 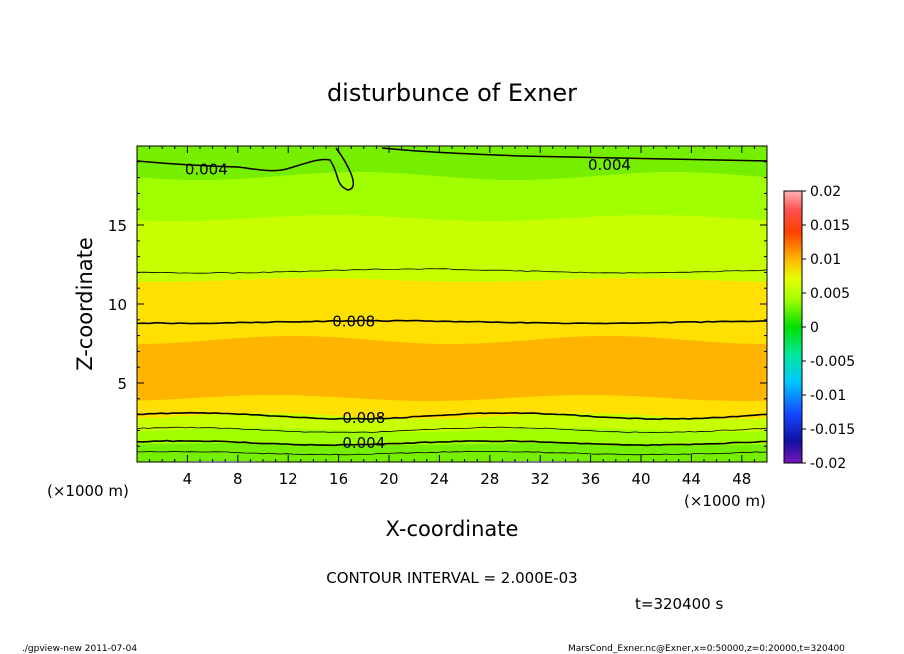 What do you see at coordinates (793, 327) in the screenshot?
I see `colorbar` at bounding box center [793, 327].